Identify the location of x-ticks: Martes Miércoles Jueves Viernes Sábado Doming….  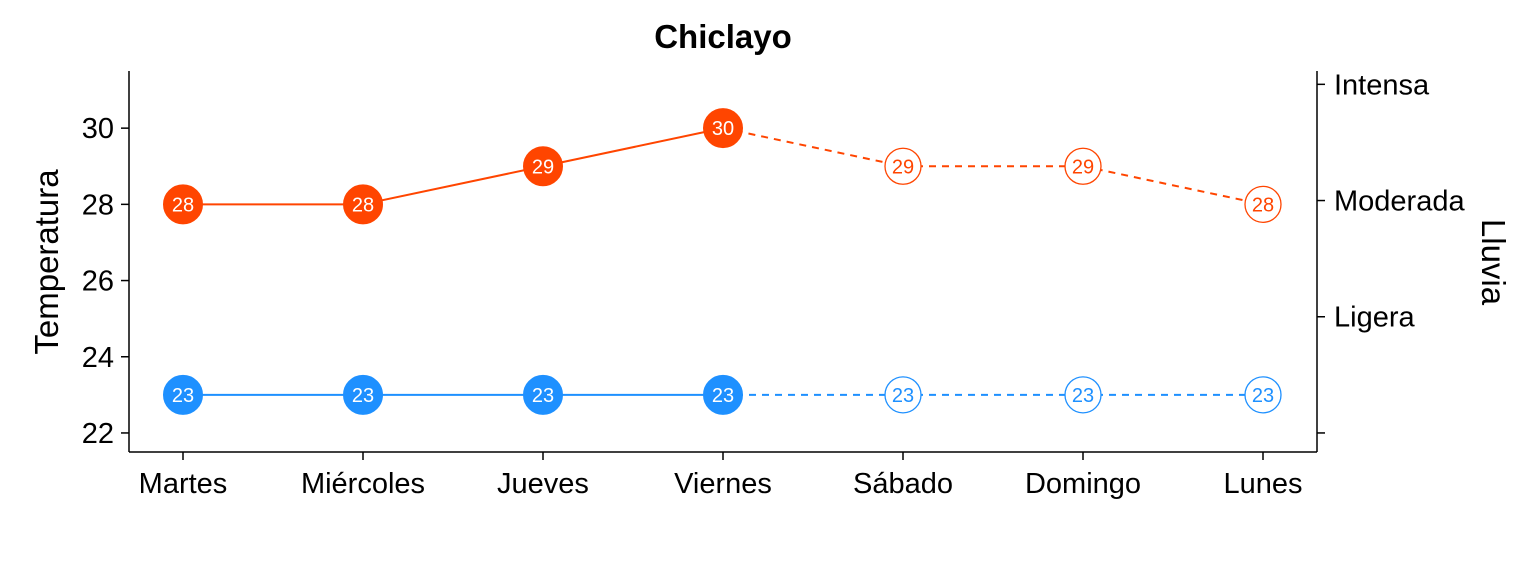
(721, 476).